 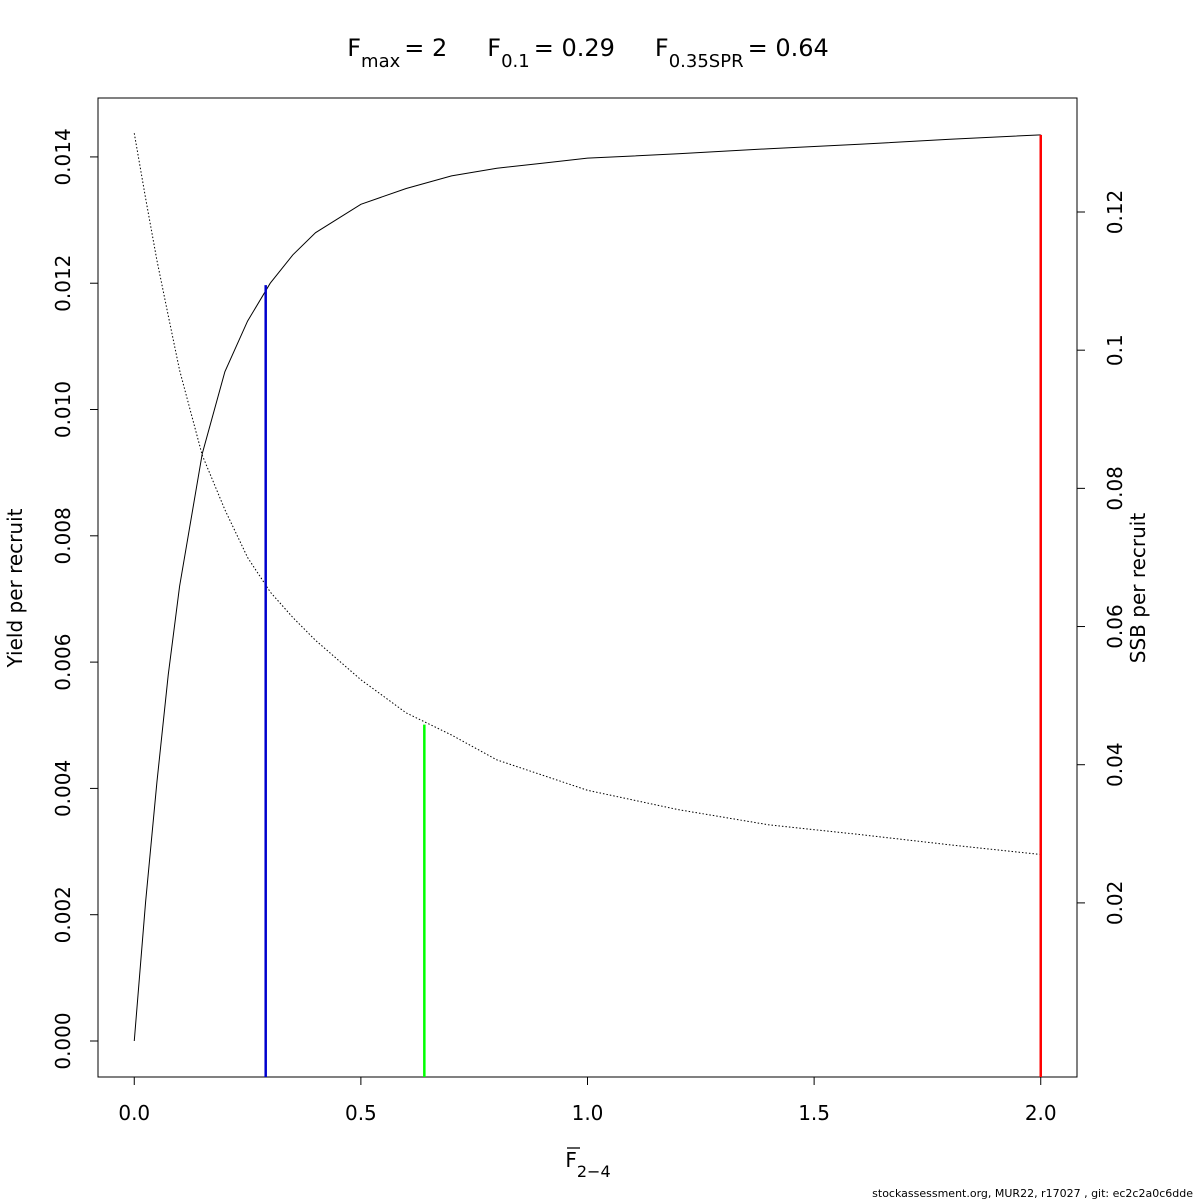 I want to click on y-tick-label: 0.012, so click(x=63, y=283).